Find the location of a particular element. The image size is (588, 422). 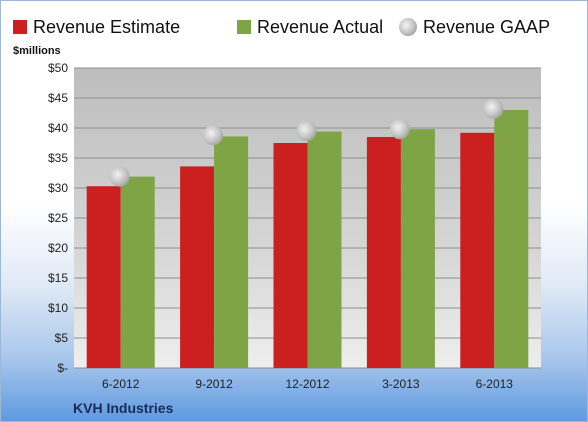

bar-revenue-actual-6-2013 is located at coordinates (511, 239).